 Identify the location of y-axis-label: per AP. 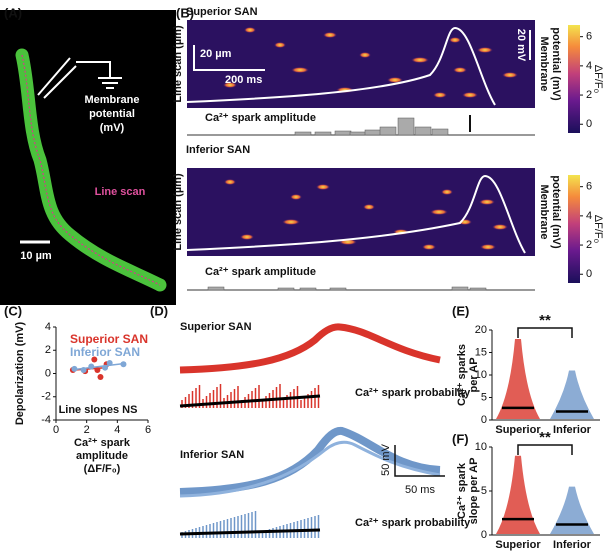
(474, 374).